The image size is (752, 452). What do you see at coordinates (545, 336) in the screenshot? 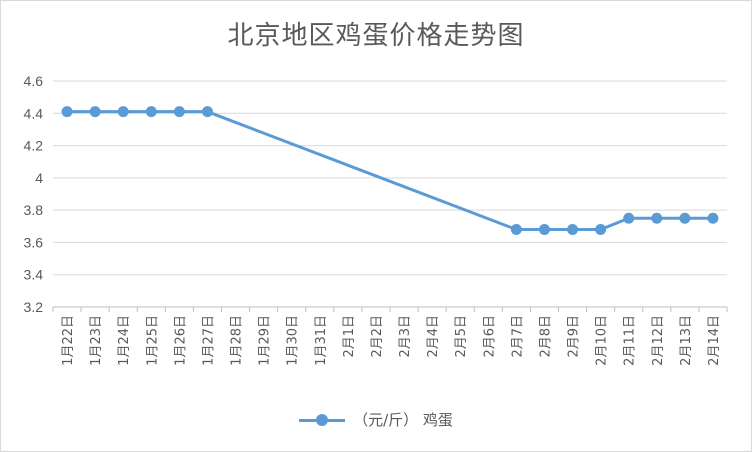
I see `x-tick-label: 2月8日` at bounding box center [545, 336].